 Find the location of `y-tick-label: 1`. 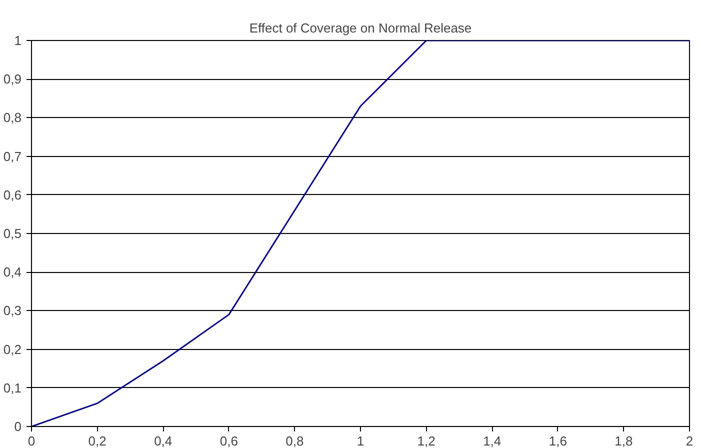

y-tick-label: 1 is located at coordinates (18, 40).